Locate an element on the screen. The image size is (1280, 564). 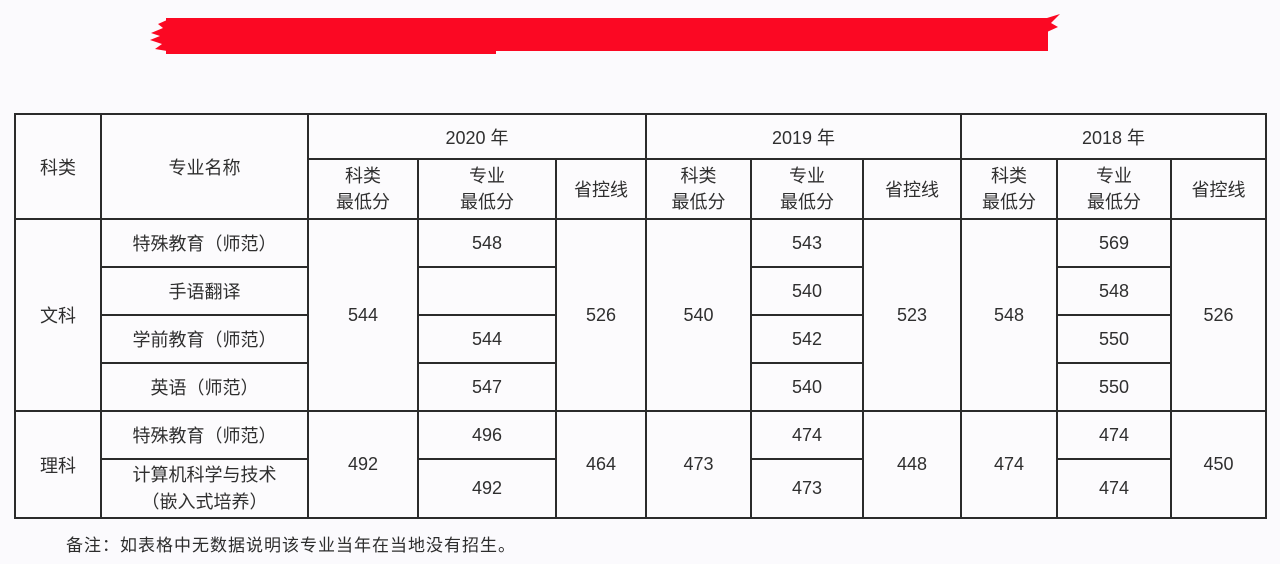
major-cell: 英语（师范） is located at coordinates (204, 387).